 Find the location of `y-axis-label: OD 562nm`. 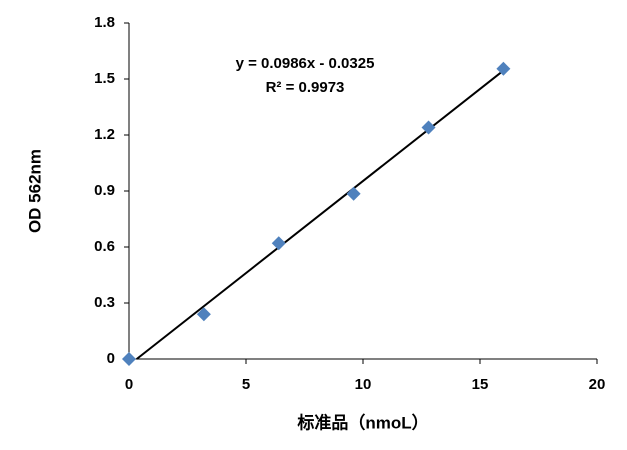

y-axis-label: OD 562nm is located at coordinates (34, 191).